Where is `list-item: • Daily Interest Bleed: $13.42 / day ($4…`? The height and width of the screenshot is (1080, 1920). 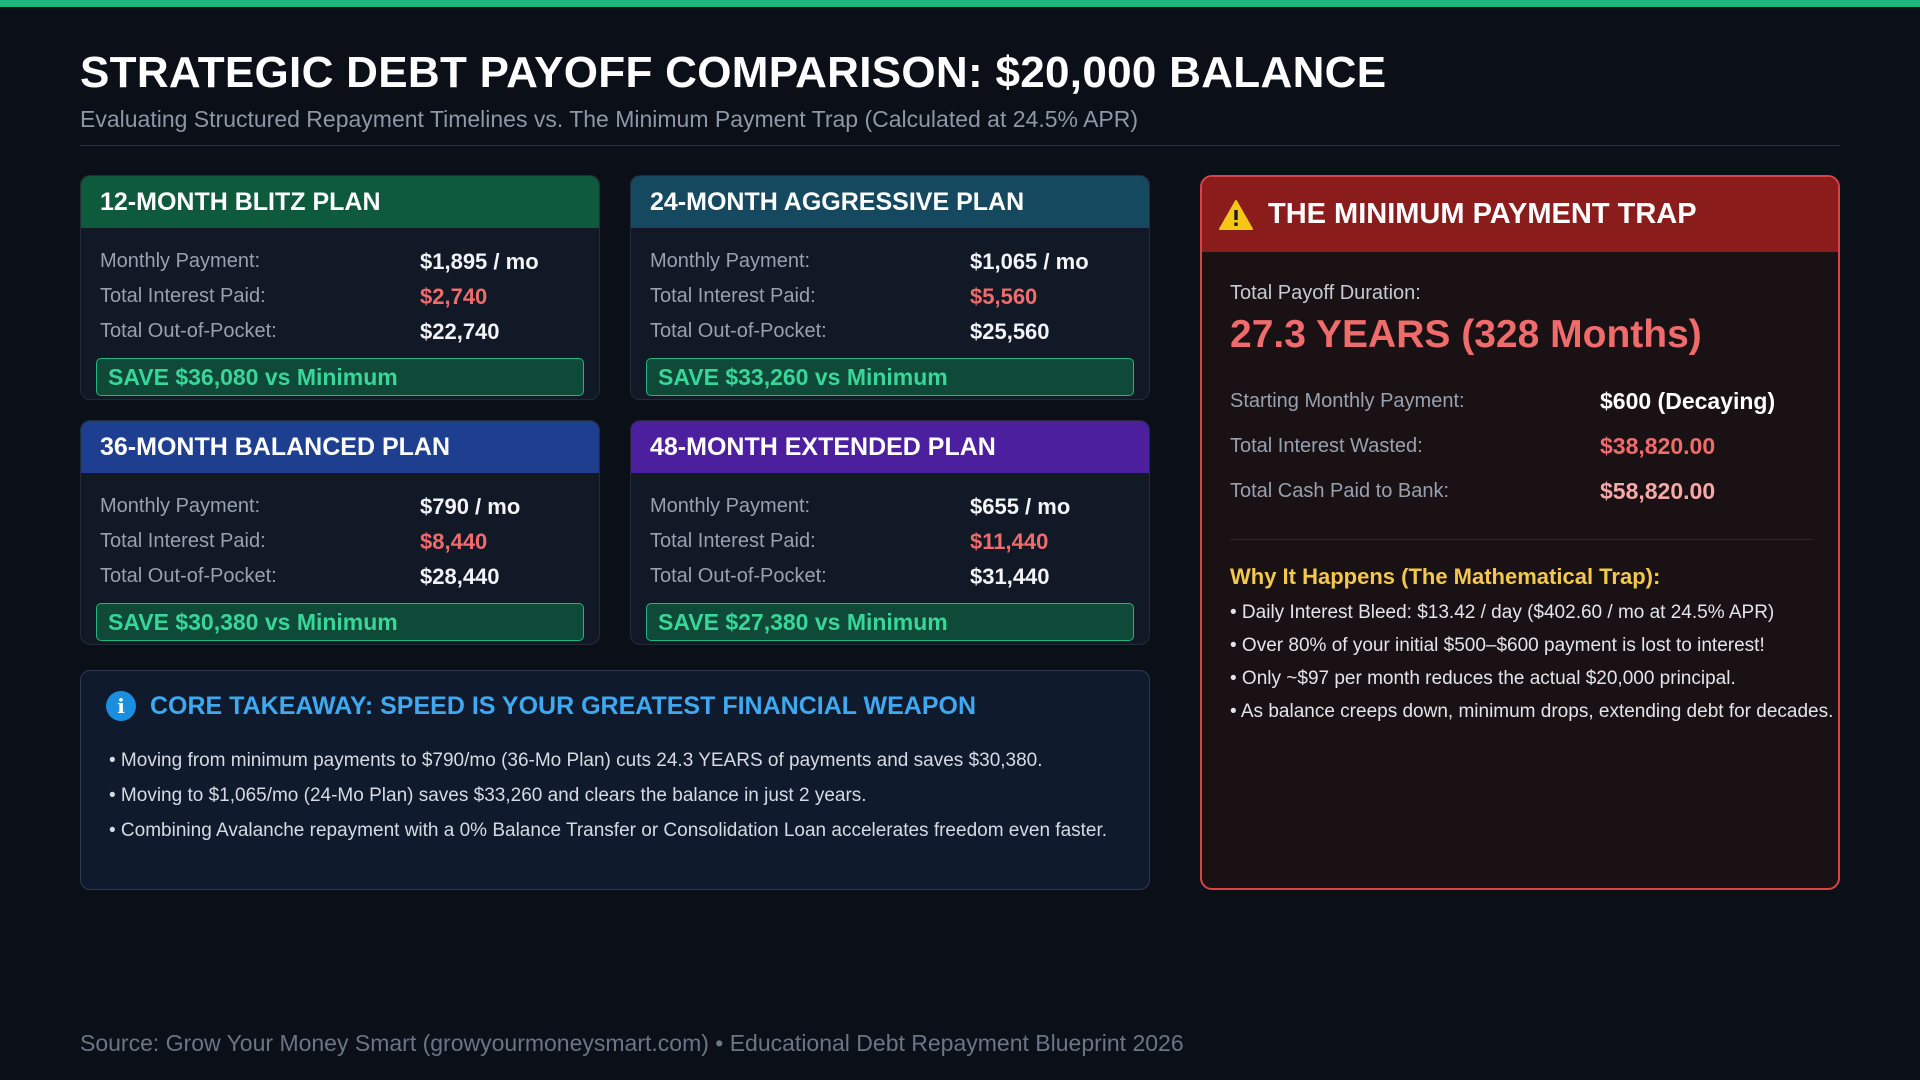 list-item: • Daily Interest Bleed: $13.42 / day ($4… is located at coordinates (1502, 612).